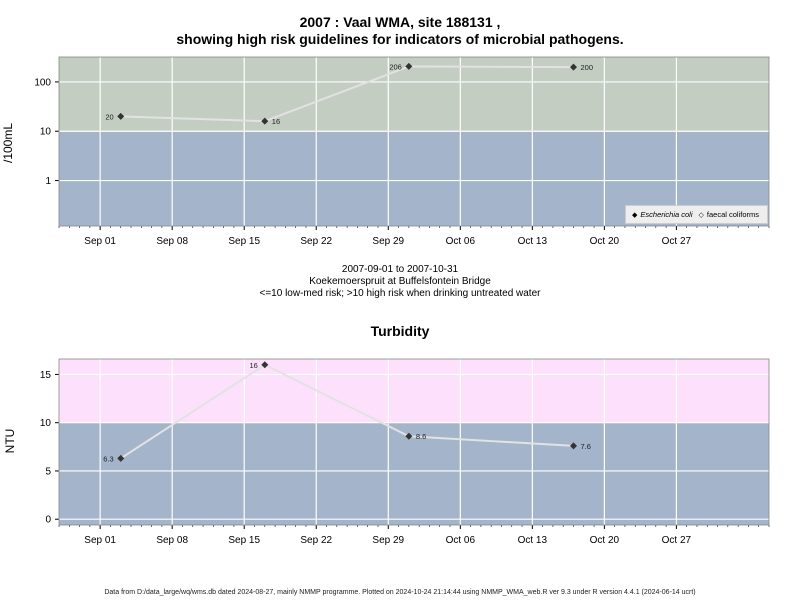  I want to click on microbial-high-risk-band, so click(414, 94).